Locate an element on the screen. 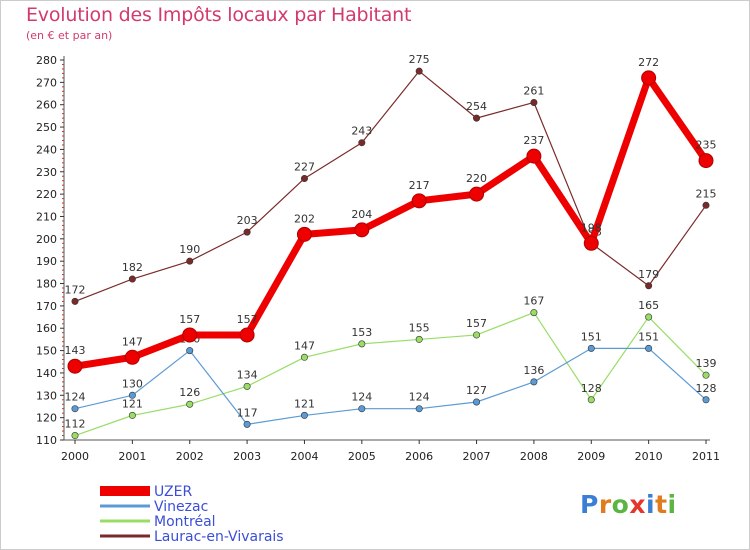  data-label-vinezac: 130 is located at coordinates (132, 383).